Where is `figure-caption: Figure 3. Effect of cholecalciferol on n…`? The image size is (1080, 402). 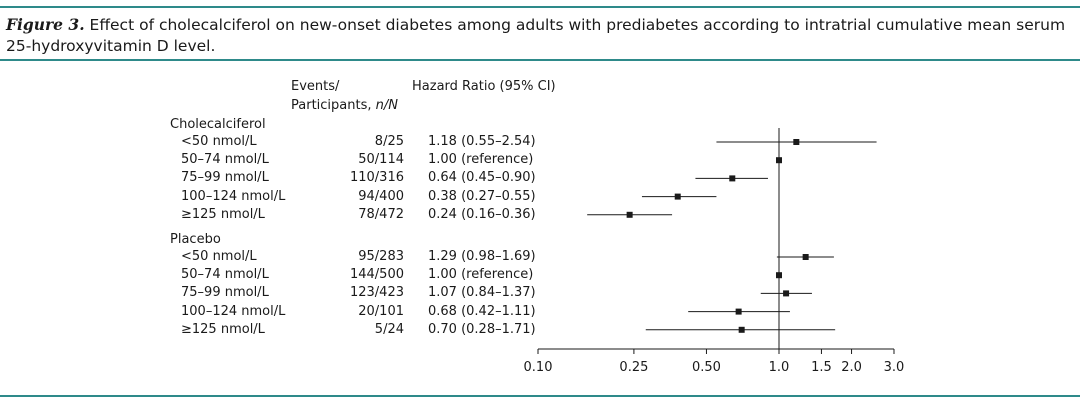
figure-caption: Figure 3. Effect of cholecalciferol on n… is located at coordinates (540, 35).